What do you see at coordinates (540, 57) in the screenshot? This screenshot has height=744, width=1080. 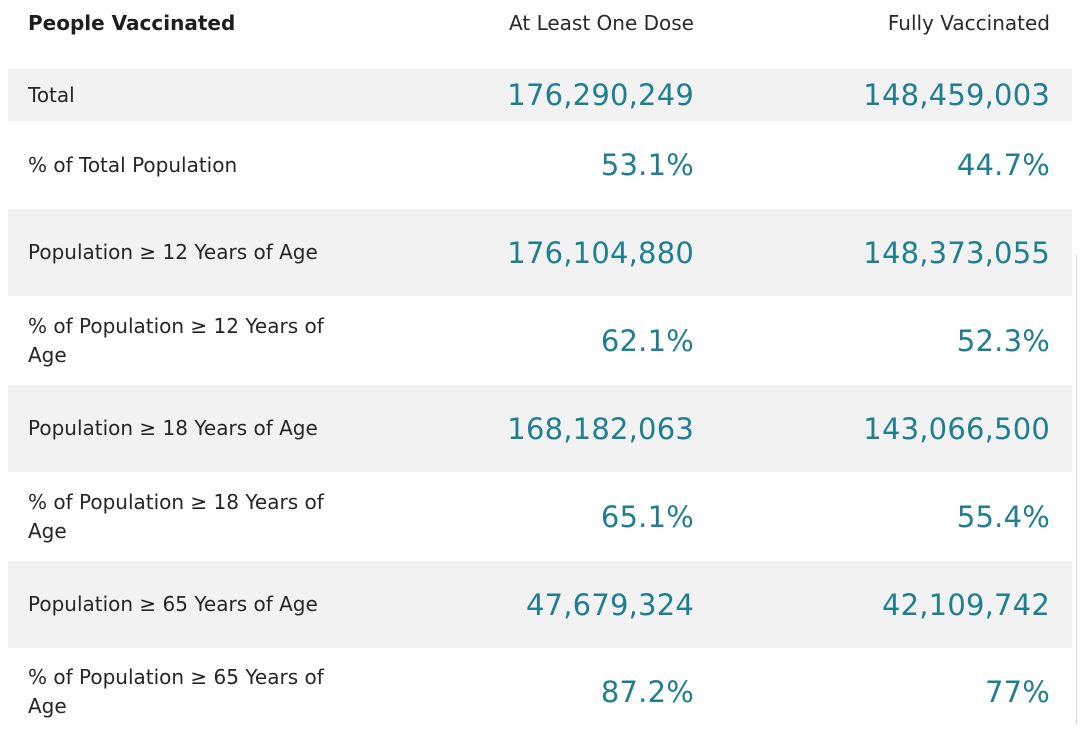 I see `header-gap` at bounding box center [540, 57].